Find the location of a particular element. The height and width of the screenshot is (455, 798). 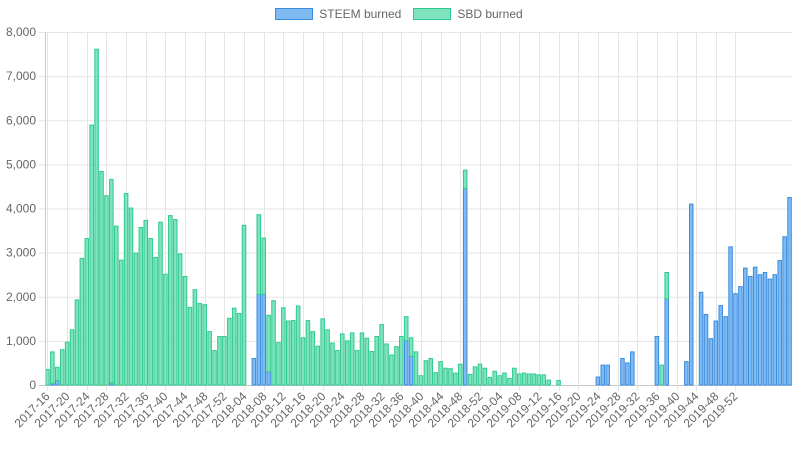

legend-item-steem: STEEM burned is located at coordinates (338, 14).